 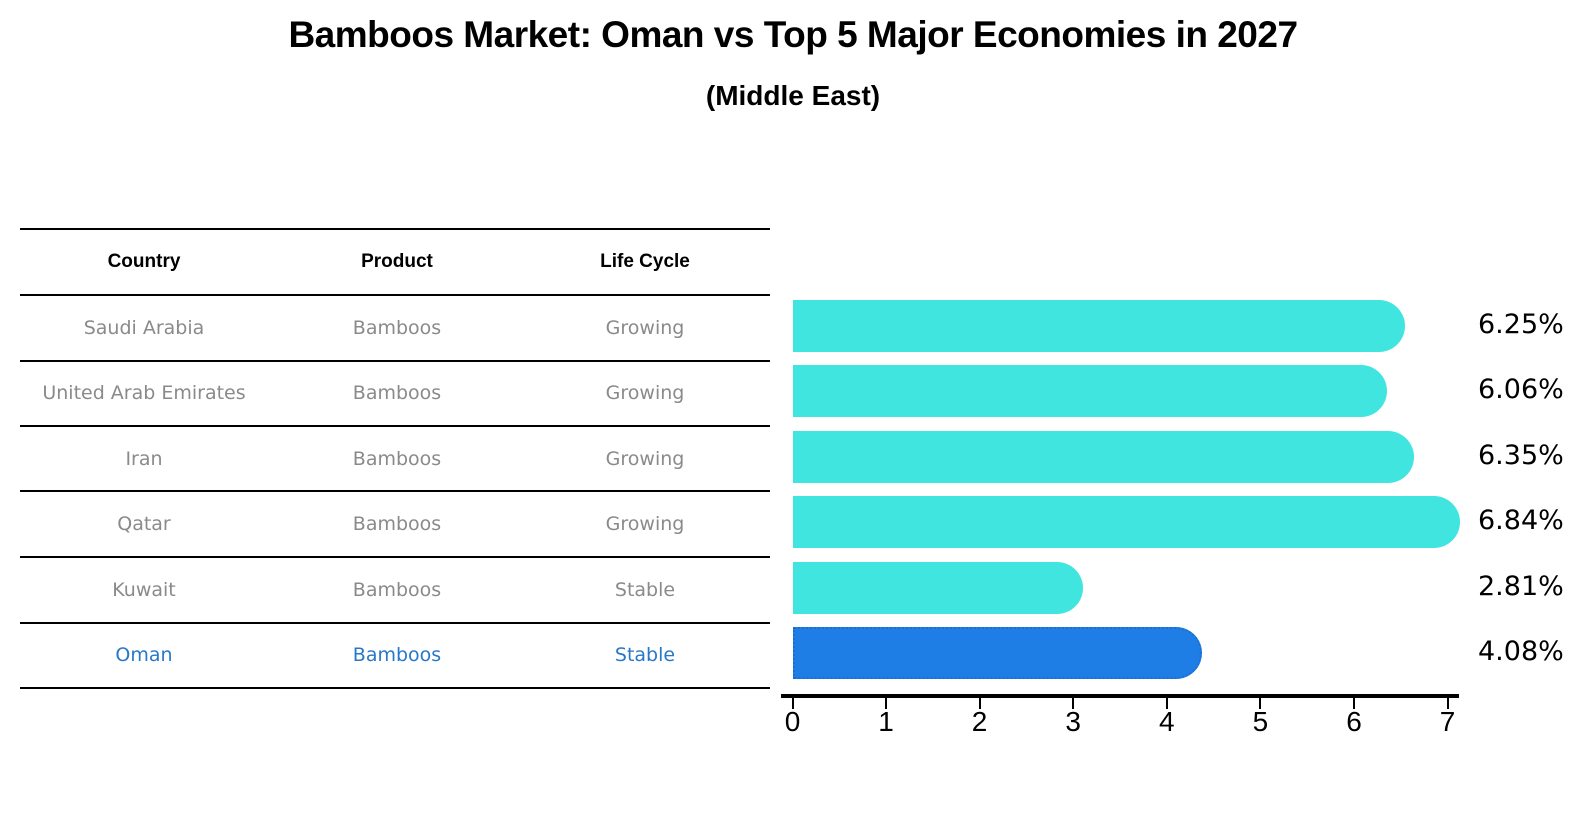 I want to click on chart-subtitle: (Middle East), so click(x=793, y=95).